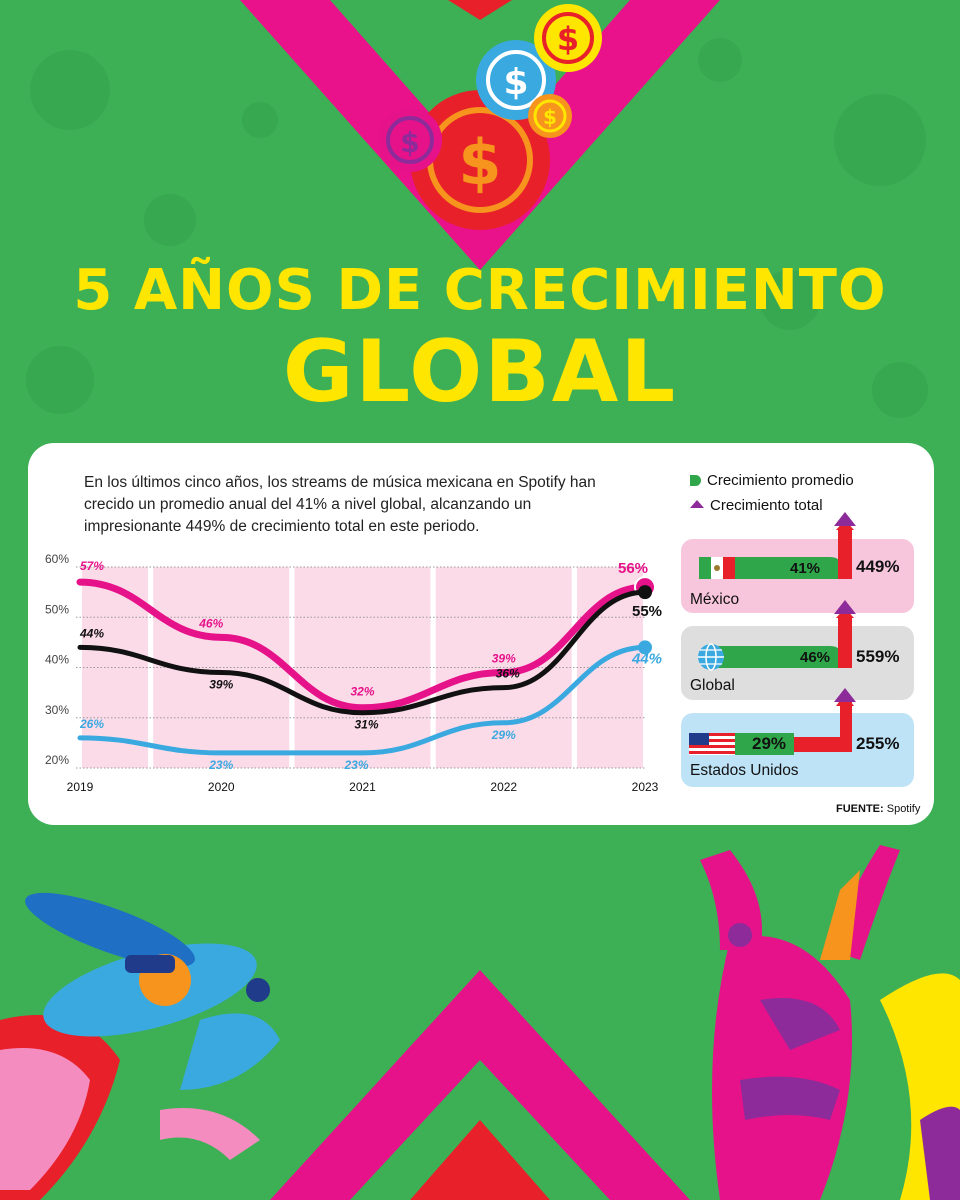 Image resolution: width=960 pixels, height=1200 pixels. I want to click on y-tick-label: 30%, so click(57, 710).